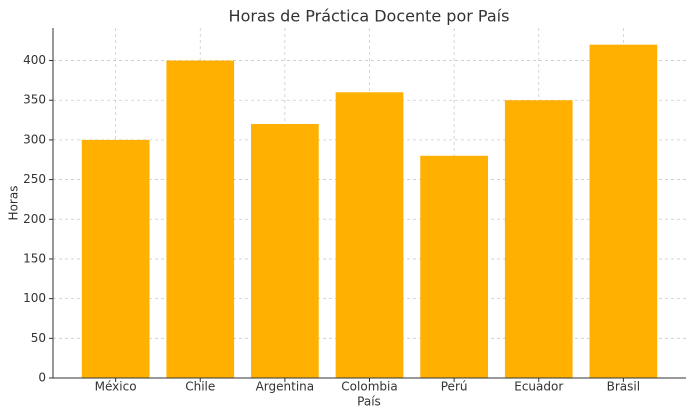 The height and width of the screenshot is (418, 697). I want to click on y-tick-label: 250, so click(34, 179).